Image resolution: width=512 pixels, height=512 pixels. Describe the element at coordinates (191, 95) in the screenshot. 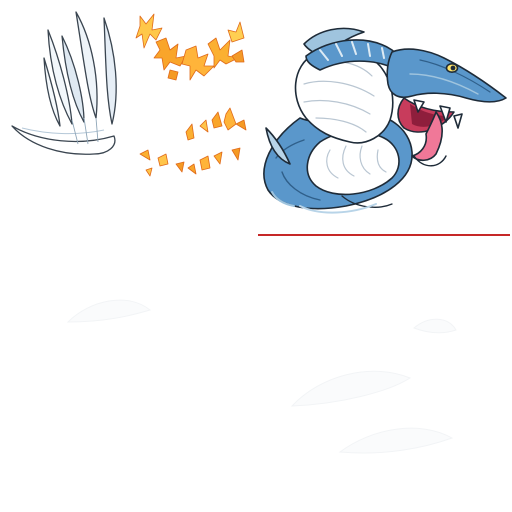

I see `fire-sparks-icon` at that location.